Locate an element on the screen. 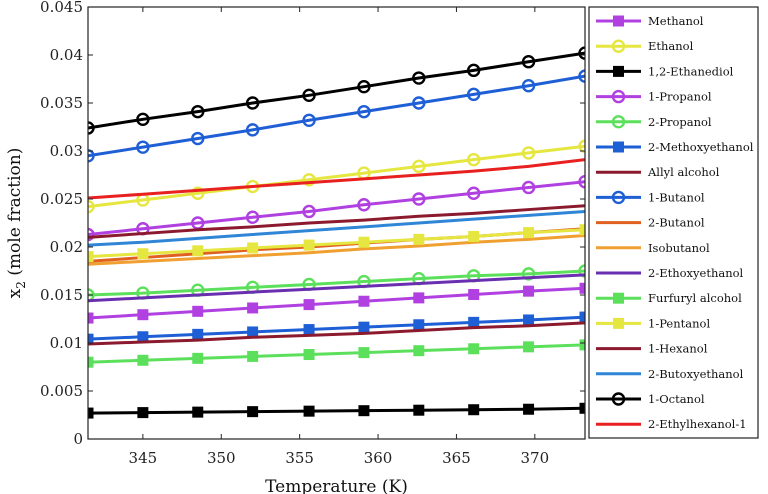 The height and width of the screenshot is (494, 768). legend-entry: Isobutanol is located at coordinates (653, 248).